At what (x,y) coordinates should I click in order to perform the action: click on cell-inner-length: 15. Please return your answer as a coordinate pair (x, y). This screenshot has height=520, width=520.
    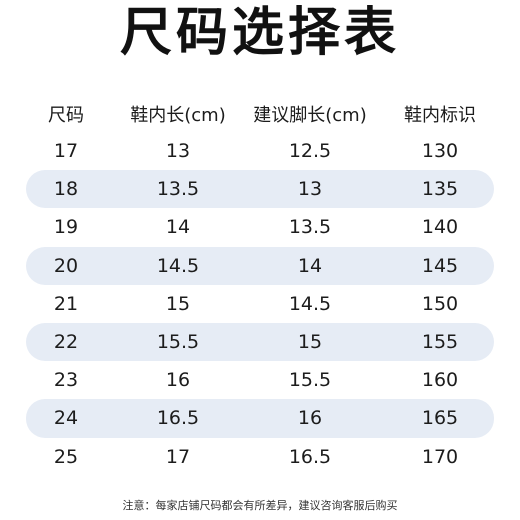
    Looking at the image, I should click on (178, 303).